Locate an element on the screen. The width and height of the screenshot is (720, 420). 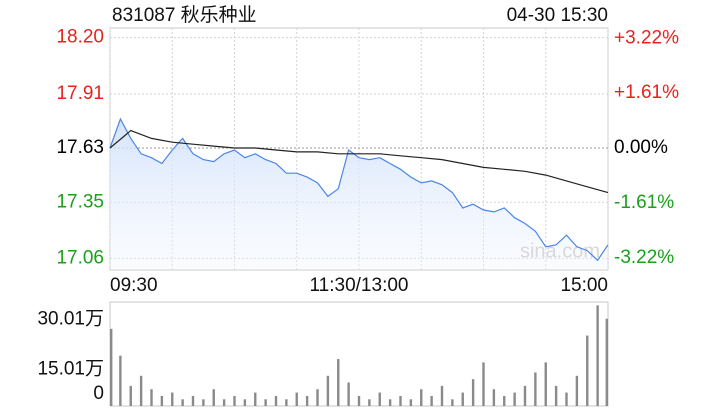
y2-tick-label: 0.00% is located at coordinates (641, 147).